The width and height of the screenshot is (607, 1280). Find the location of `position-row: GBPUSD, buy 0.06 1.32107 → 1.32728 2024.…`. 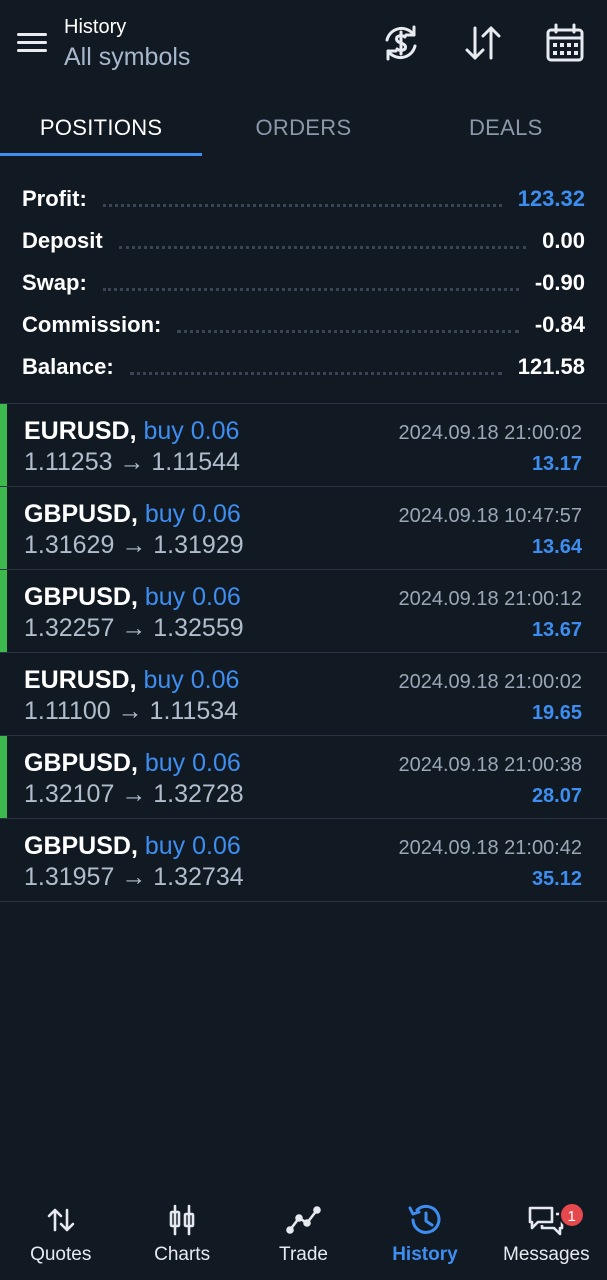

position-row: GBPUSD, buy 0.06 1.32107 → 1.32728 2024.… is located at coordinates (303, 777).